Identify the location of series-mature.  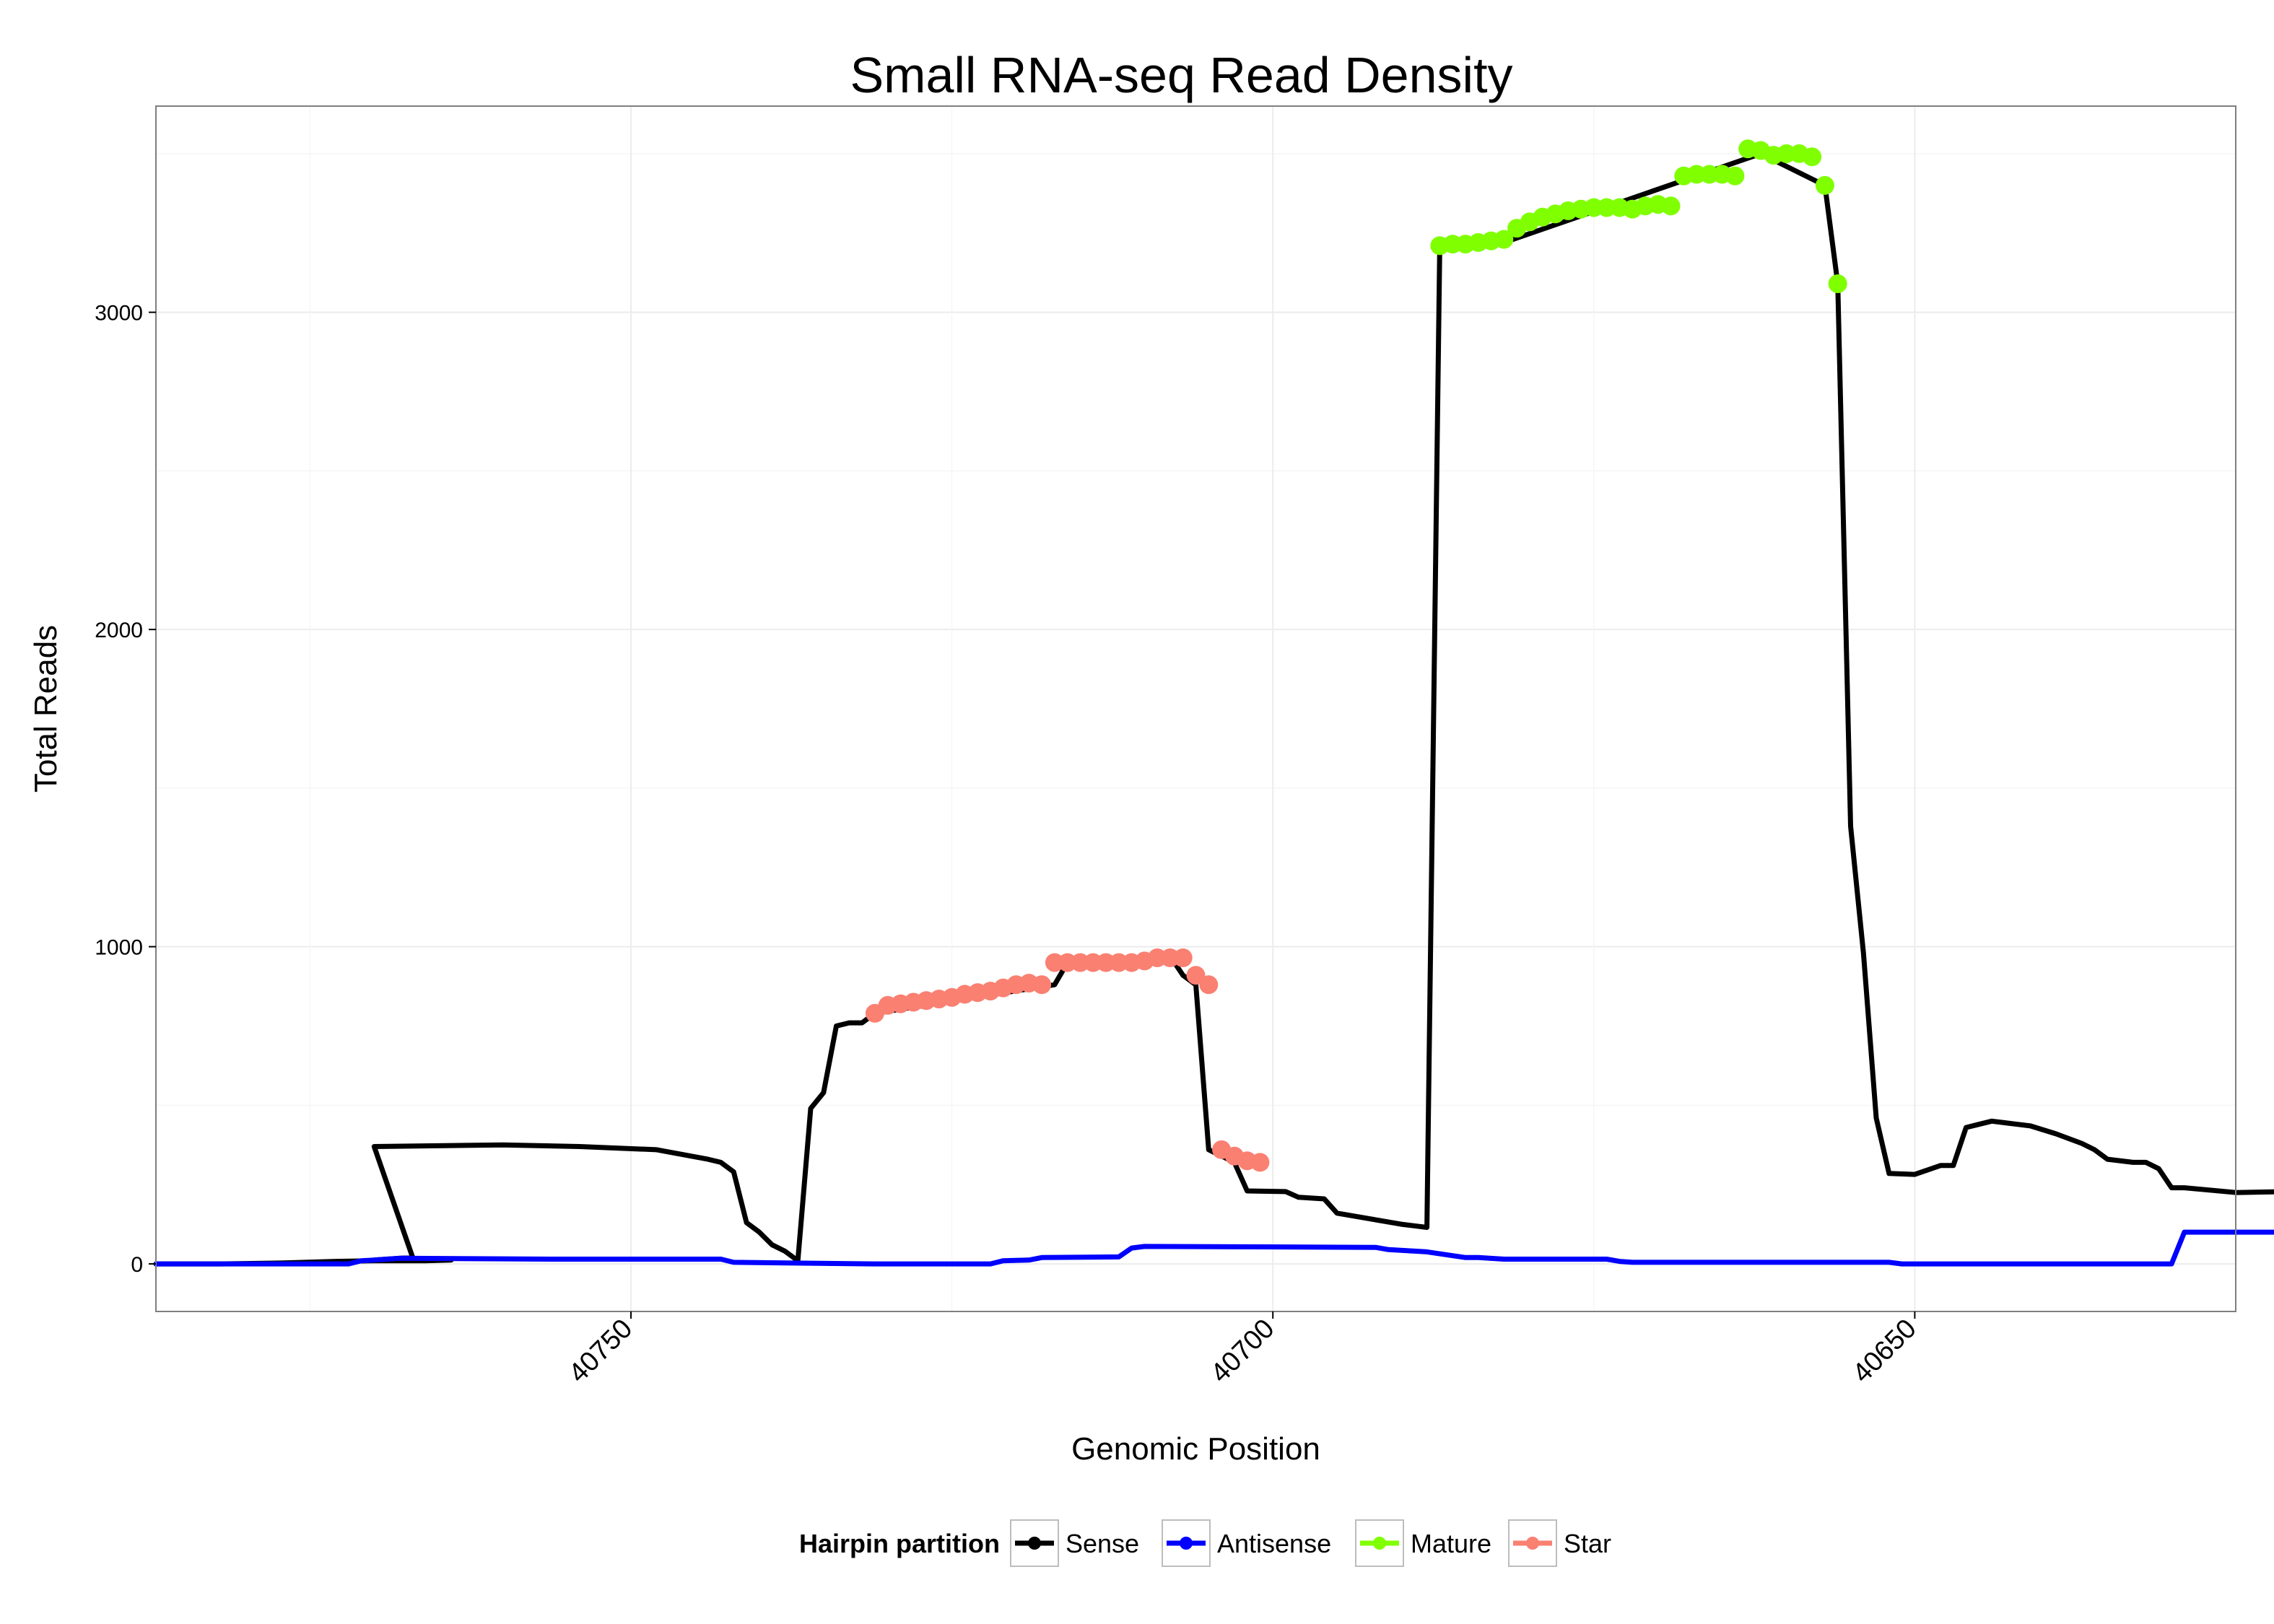
(1638, 216).